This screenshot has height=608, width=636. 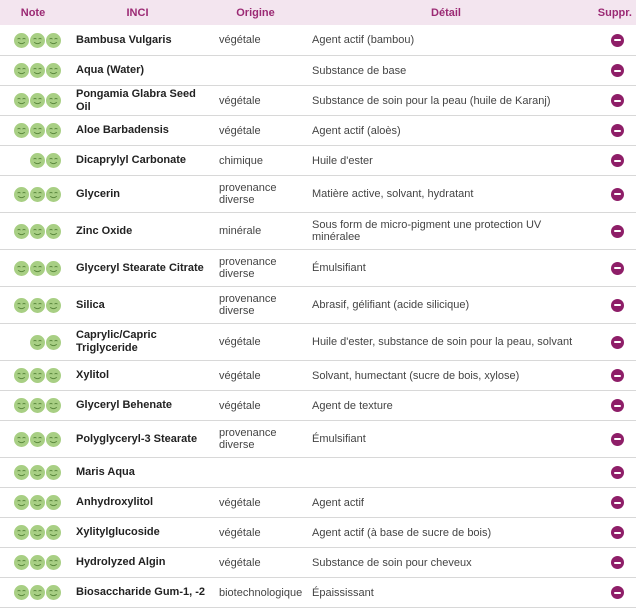 What do you see at coordinates (255, 12) in the screenshot?
I see `header-origine: Origine` at bounding box center [255, 12].